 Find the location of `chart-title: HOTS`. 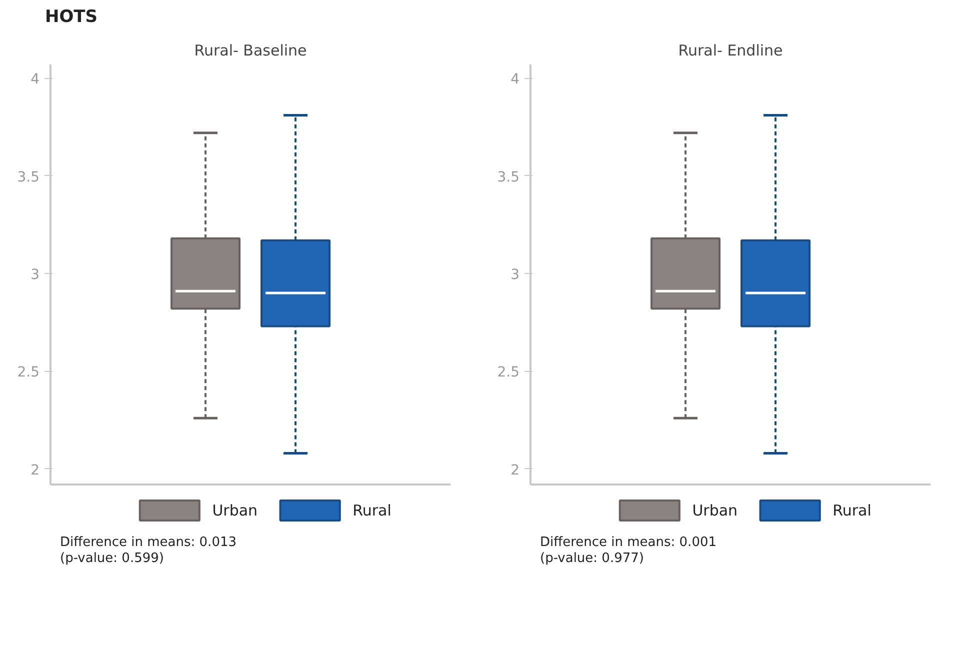

chart-title: HOTS is located at coordinates (71, 17).